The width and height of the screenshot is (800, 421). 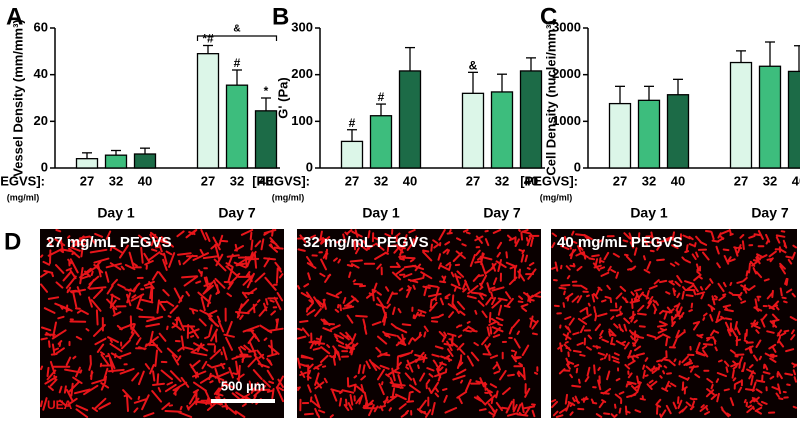 What do you see at coordinates (366, 242) in the screenshot?
I see `image-label: 32 mg/mL PEGVS` at bounding box center [366, 242].